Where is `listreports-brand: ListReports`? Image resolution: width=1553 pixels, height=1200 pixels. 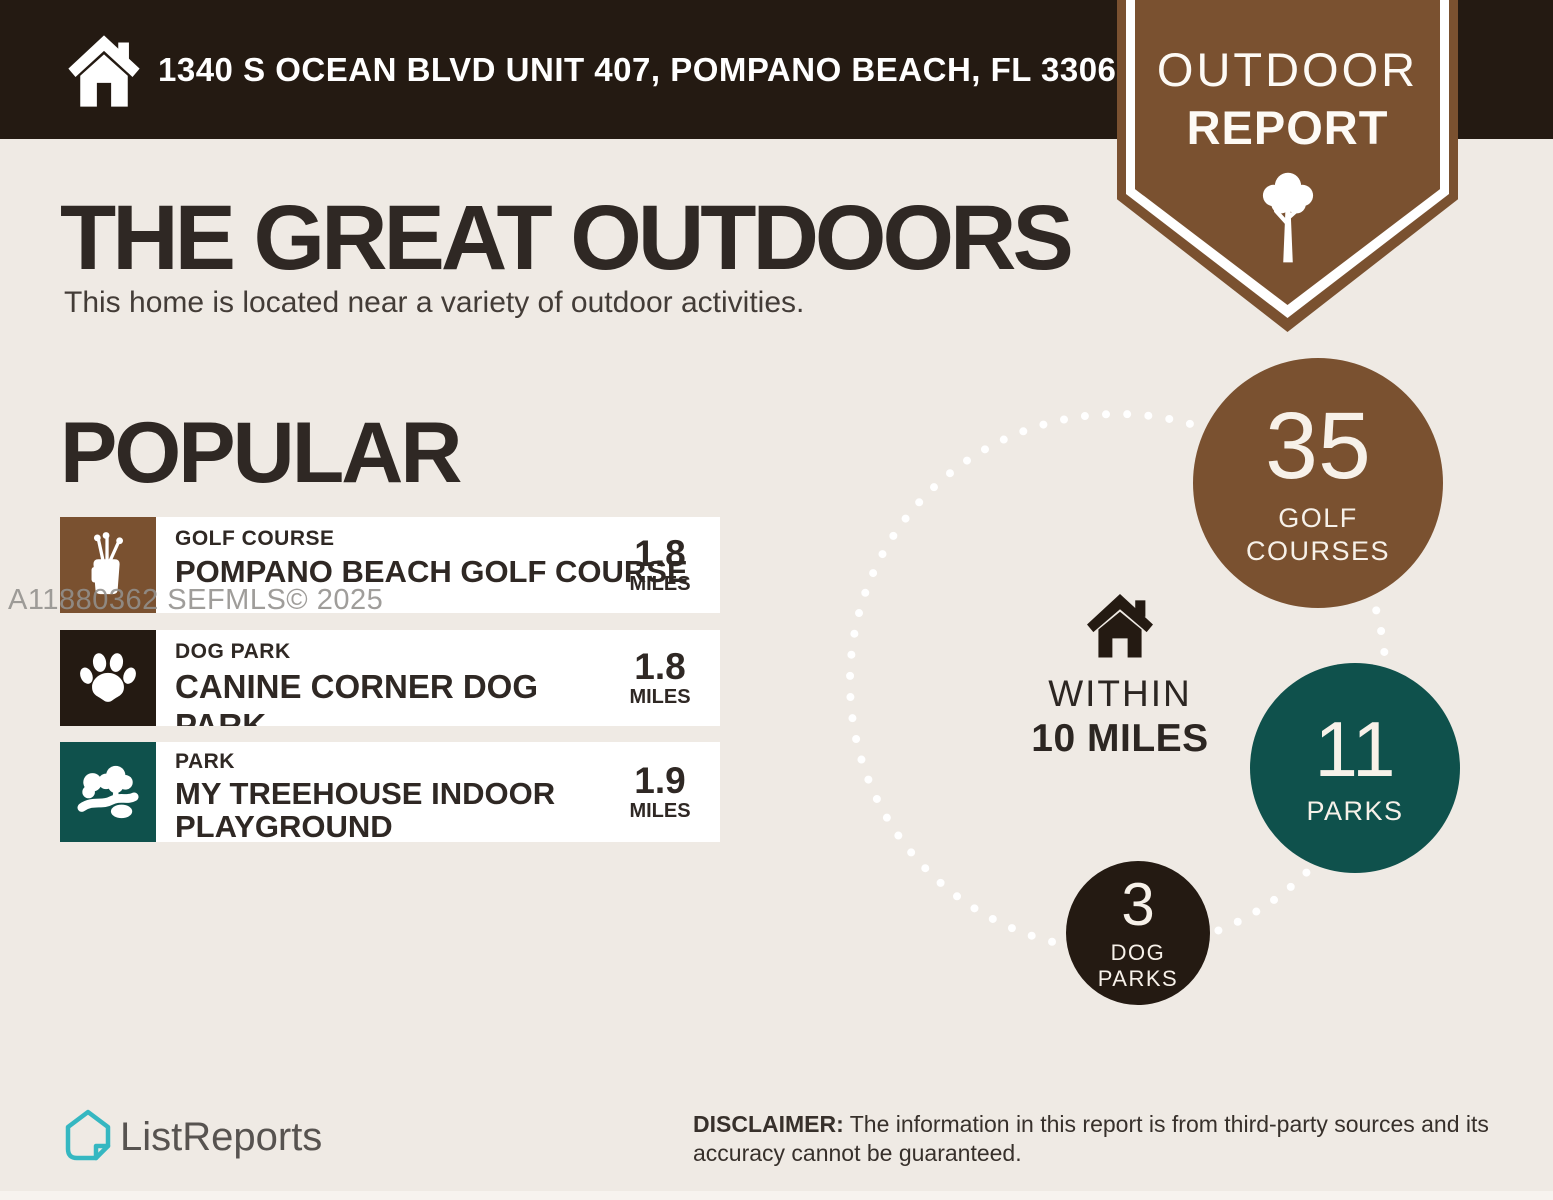
listreports-brand: ListReports is located at coordinates (221, 1137).